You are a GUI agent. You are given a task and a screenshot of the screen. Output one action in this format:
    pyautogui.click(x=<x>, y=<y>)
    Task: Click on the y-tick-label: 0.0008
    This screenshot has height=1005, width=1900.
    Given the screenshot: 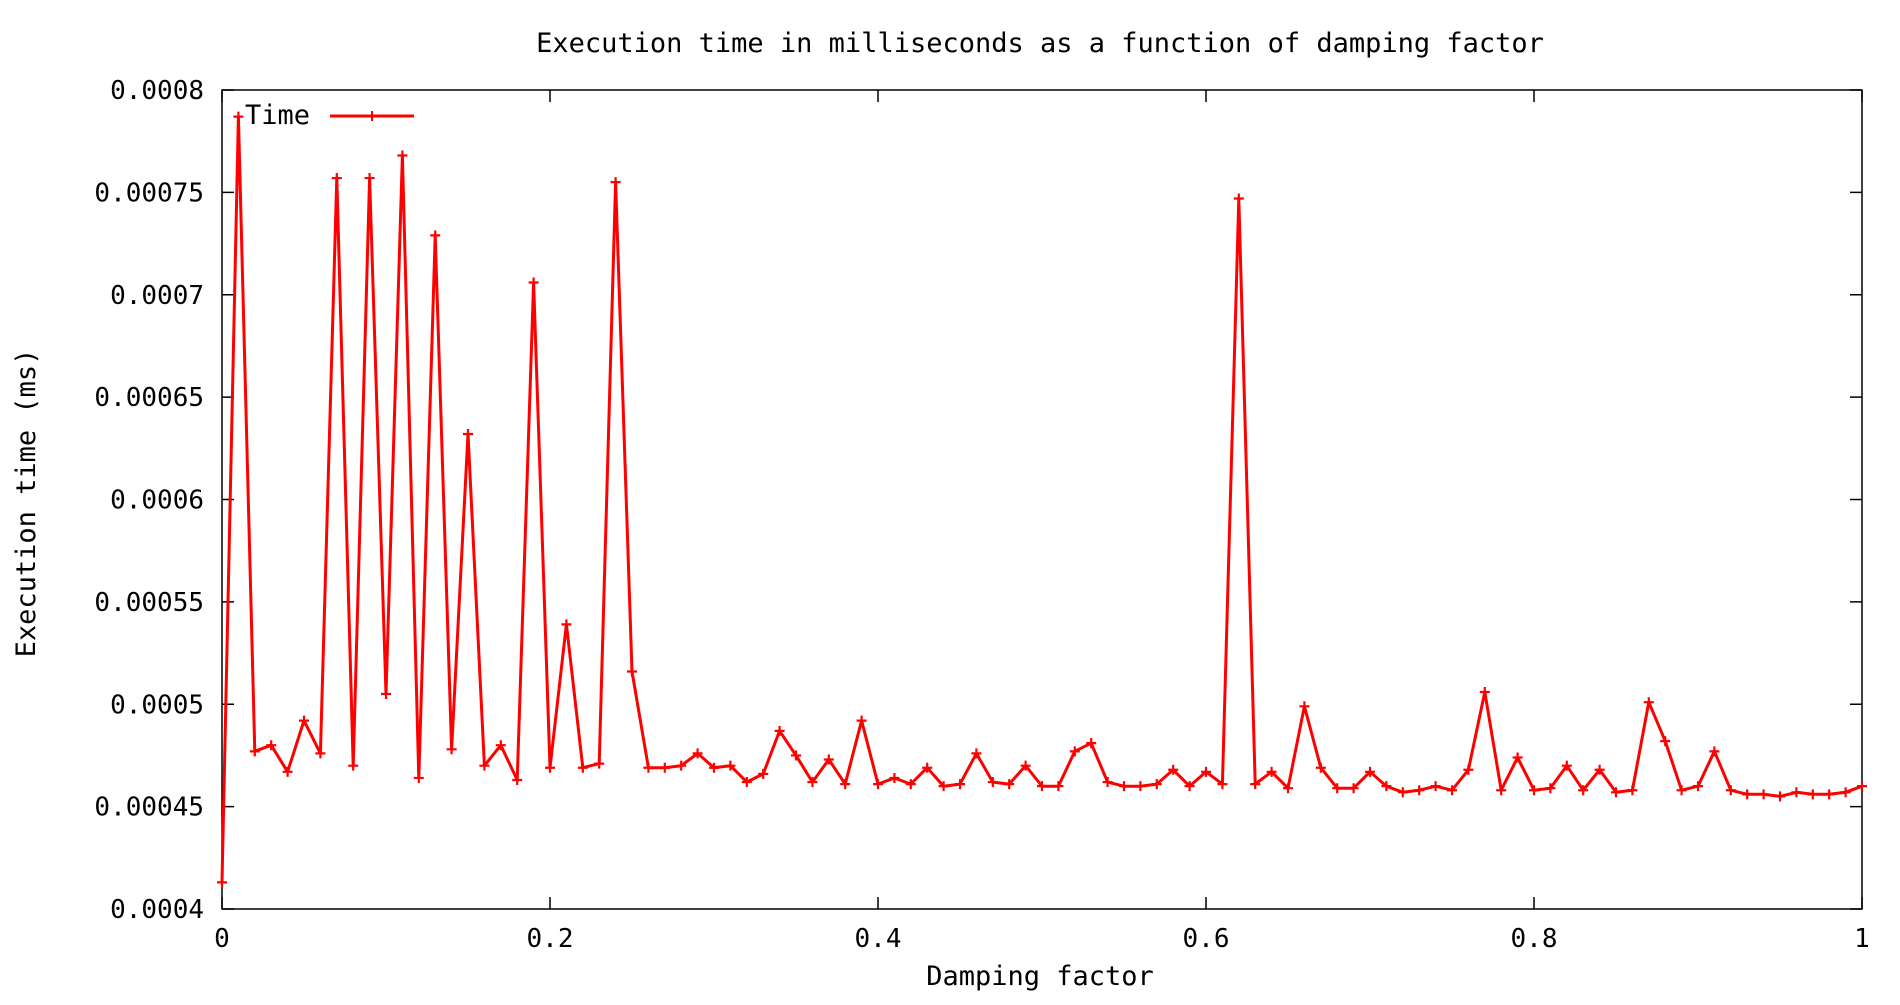 What is the action you would take?
    pyautogui.click(x=157, y=91)
    